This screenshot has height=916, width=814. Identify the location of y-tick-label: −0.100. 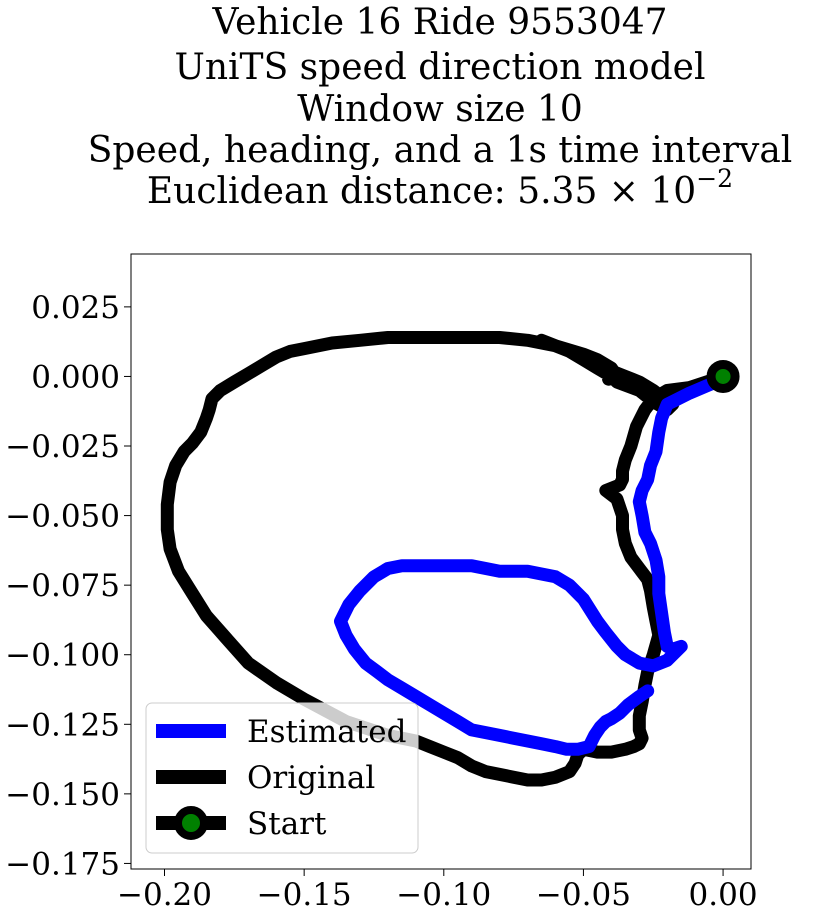
(62, 656).